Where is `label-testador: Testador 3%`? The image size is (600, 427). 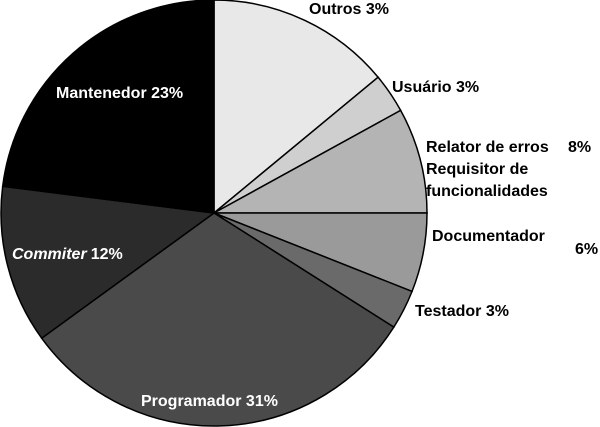
label-testador: Testador 3% is located at coordinates (462, 311).